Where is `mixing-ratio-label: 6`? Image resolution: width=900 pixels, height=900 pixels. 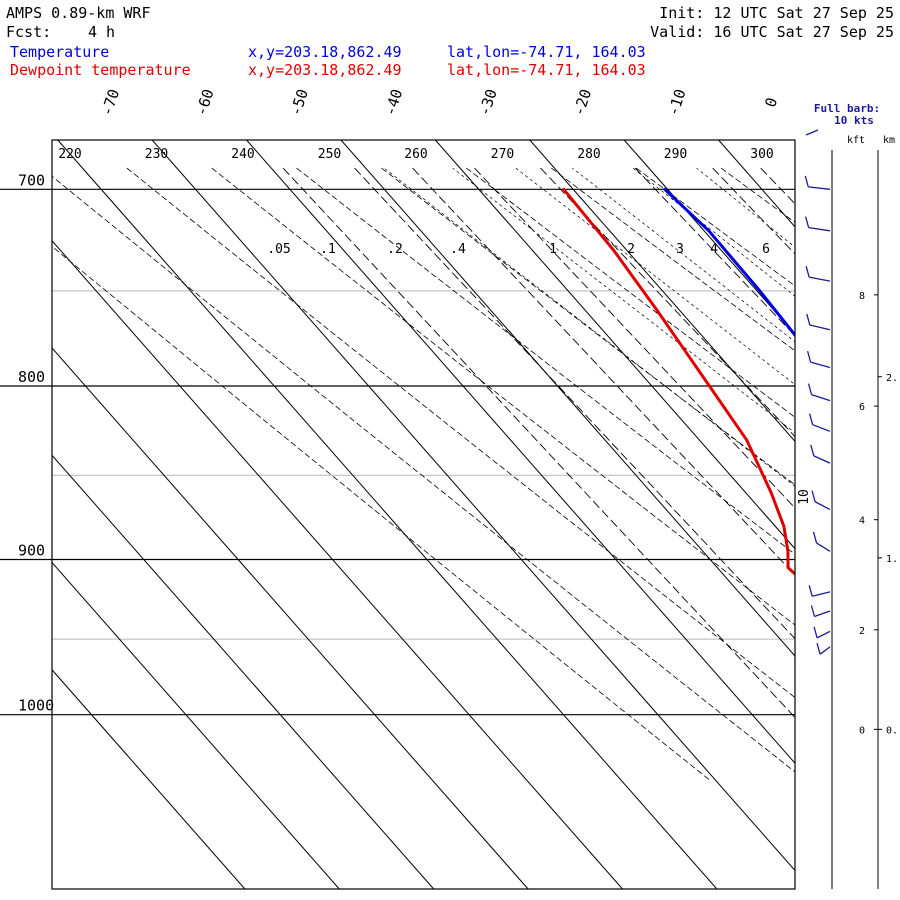
mixing-ratio-label: 6 is located at coordinates (766, 249).